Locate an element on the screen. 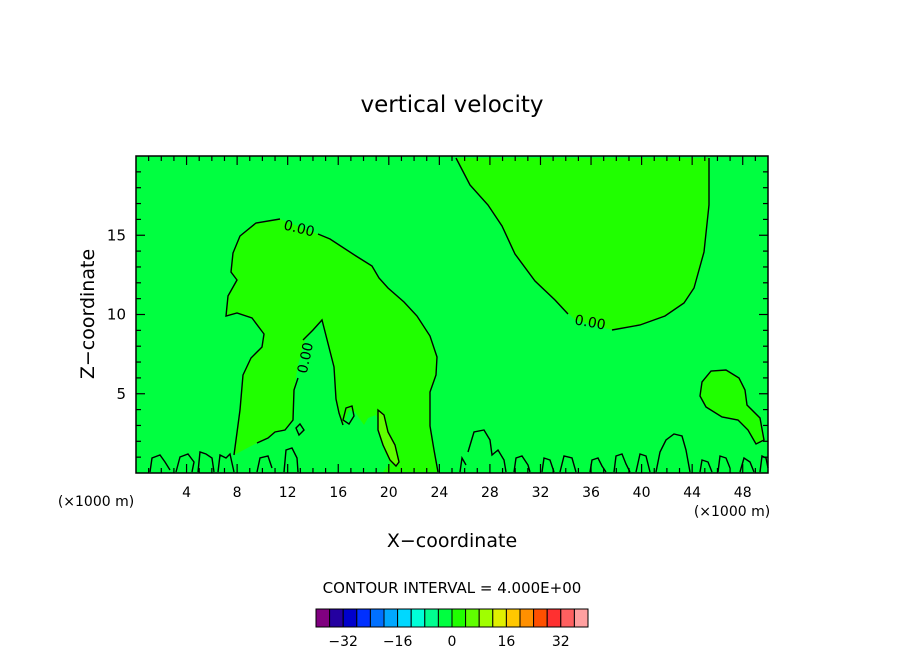 This screenshot has width=904, height=654. contour-region-strong-updraft is located at coordinates (388, 438).